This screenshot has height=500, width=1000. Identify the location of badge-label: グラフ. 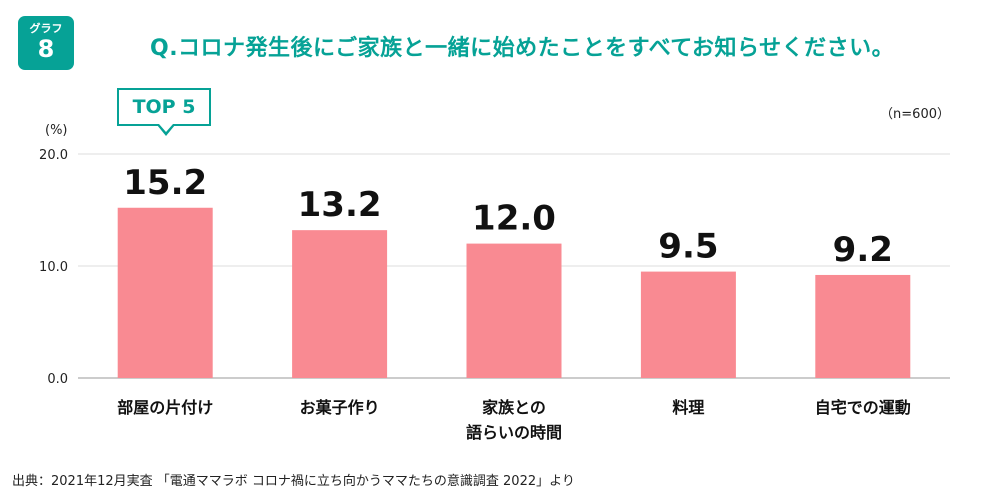
(46, 28).